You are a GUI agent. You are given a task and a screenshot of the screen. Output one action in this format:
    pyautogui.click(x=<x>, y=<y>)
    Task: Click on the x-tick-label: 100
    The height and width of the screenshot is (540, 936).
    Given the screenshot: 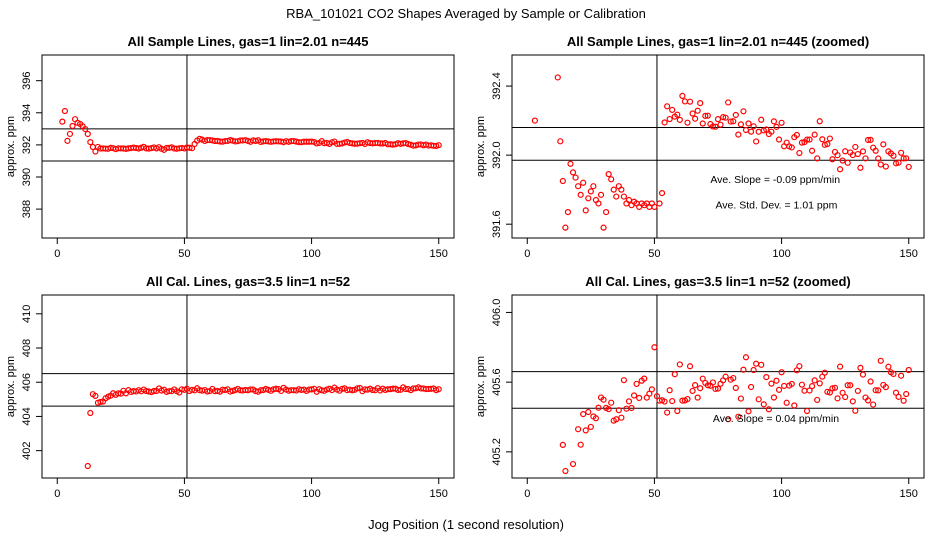 What is the action you would take?
    pyautogui.click(x=311, y=494)
    